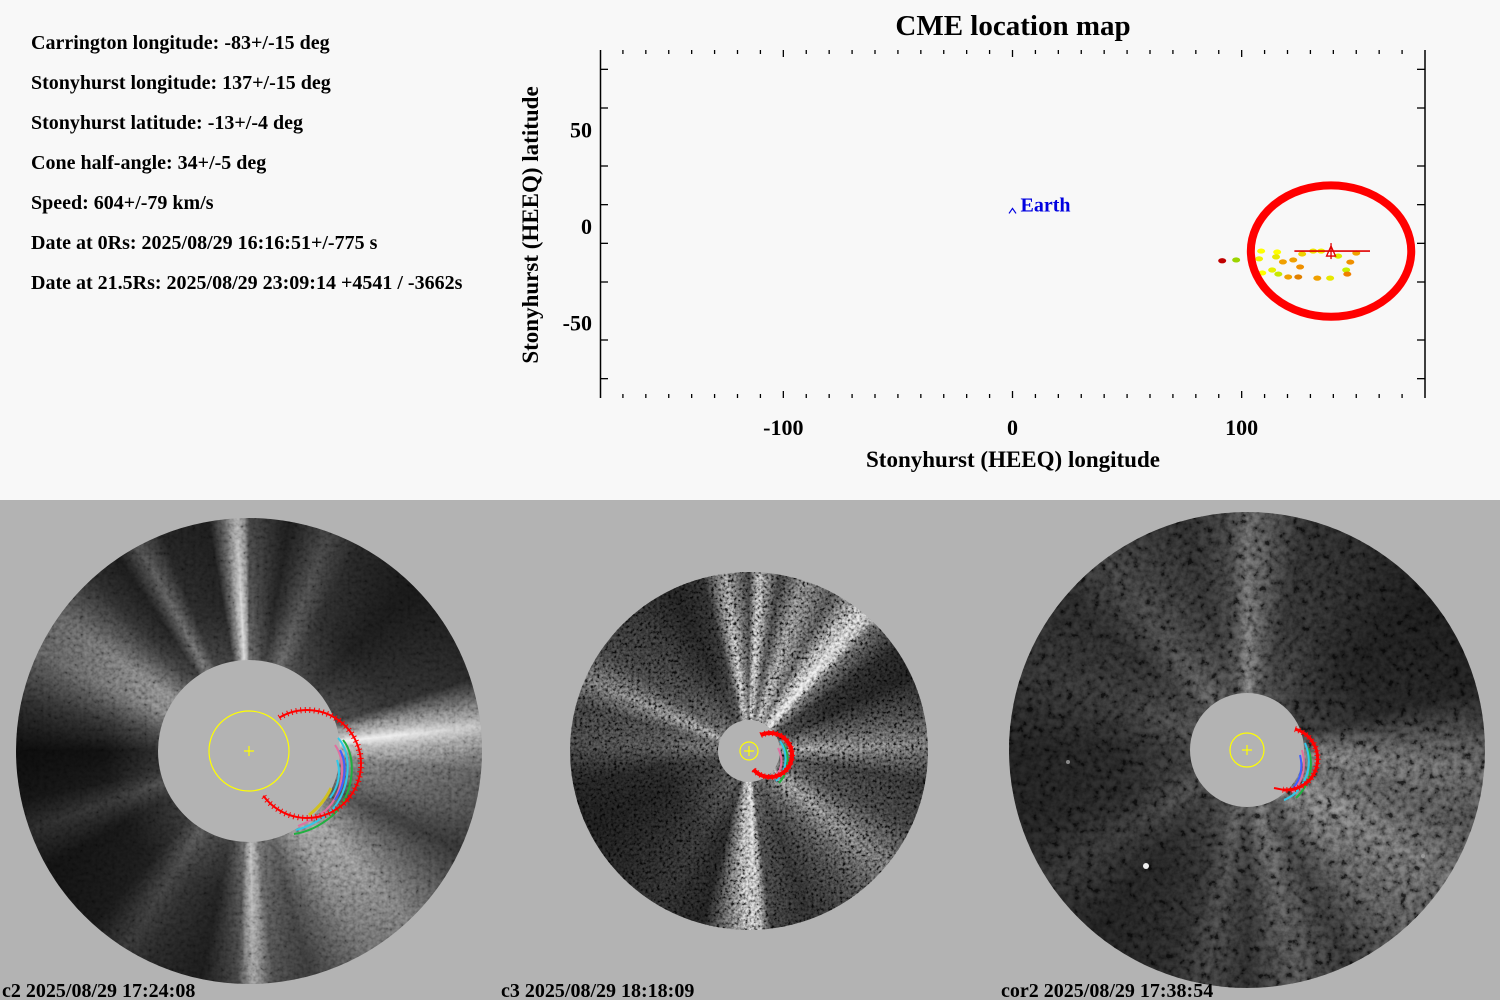 This screenshot has width=1500, height=1000. I want to click on cor2-cme-front-arc, so click(1297, 759).